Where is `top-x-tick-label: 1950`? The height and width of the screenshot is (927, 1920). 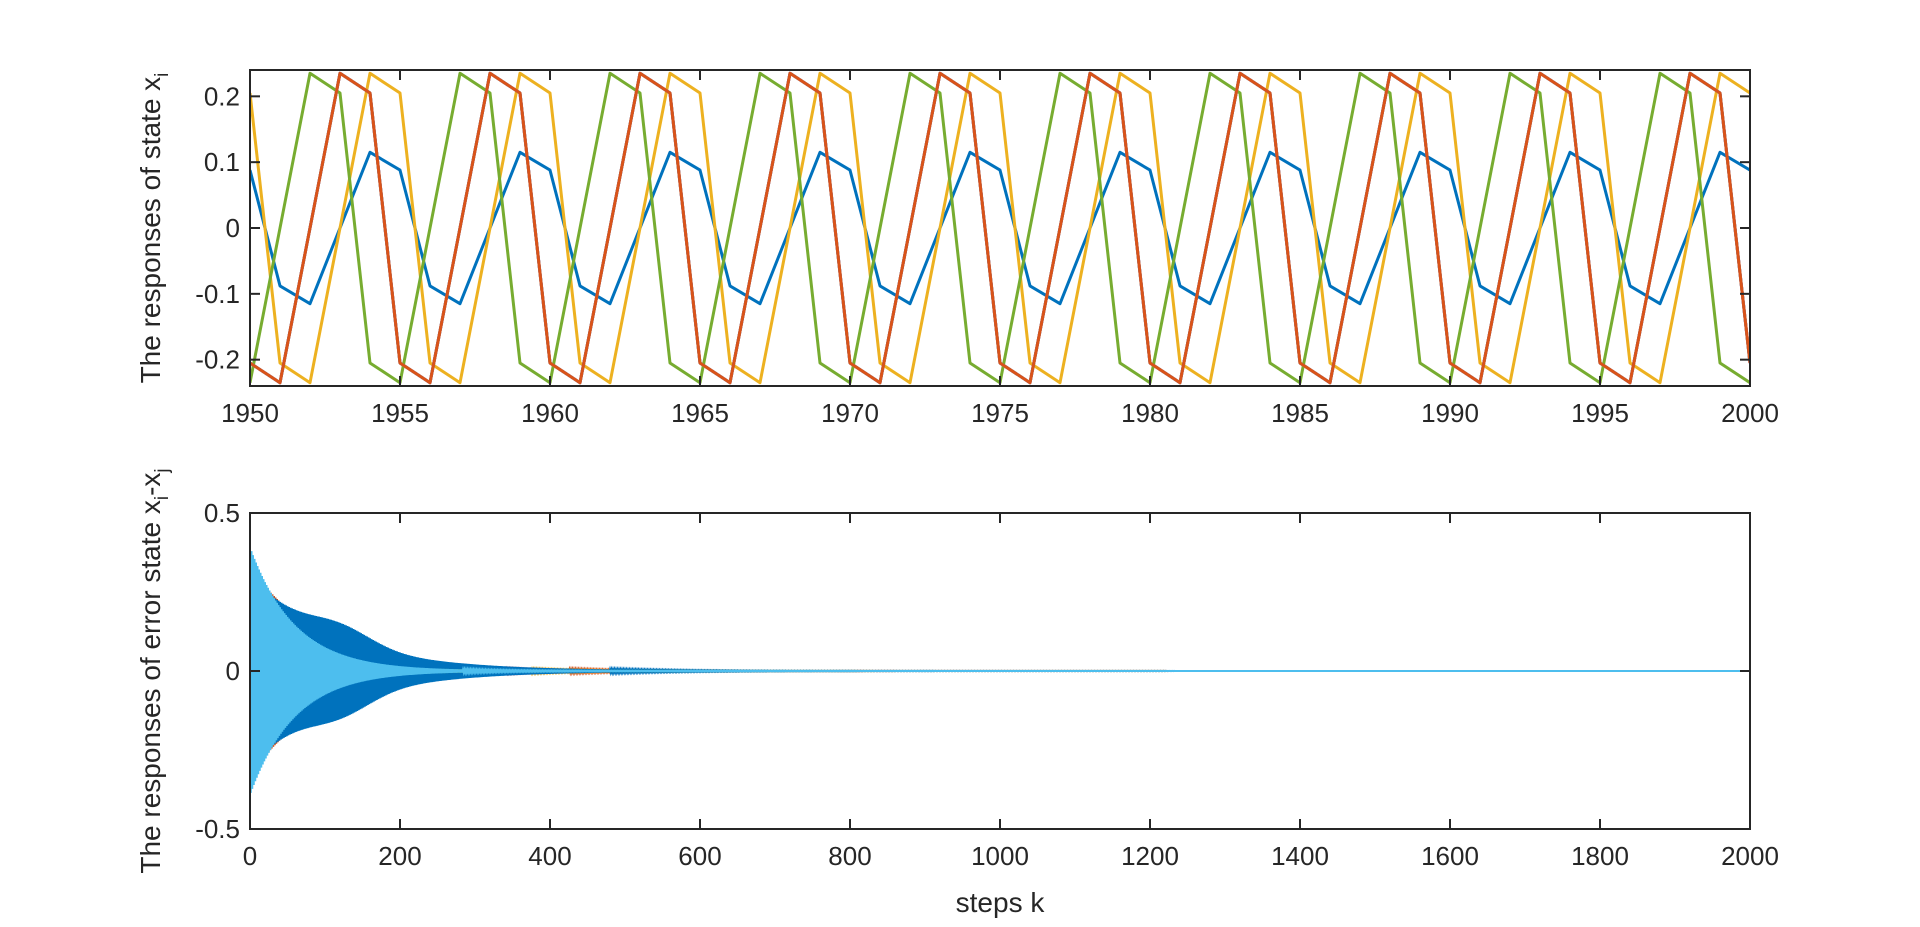 top-x-tick-label: 1950 is located at coordinates (250, 413).